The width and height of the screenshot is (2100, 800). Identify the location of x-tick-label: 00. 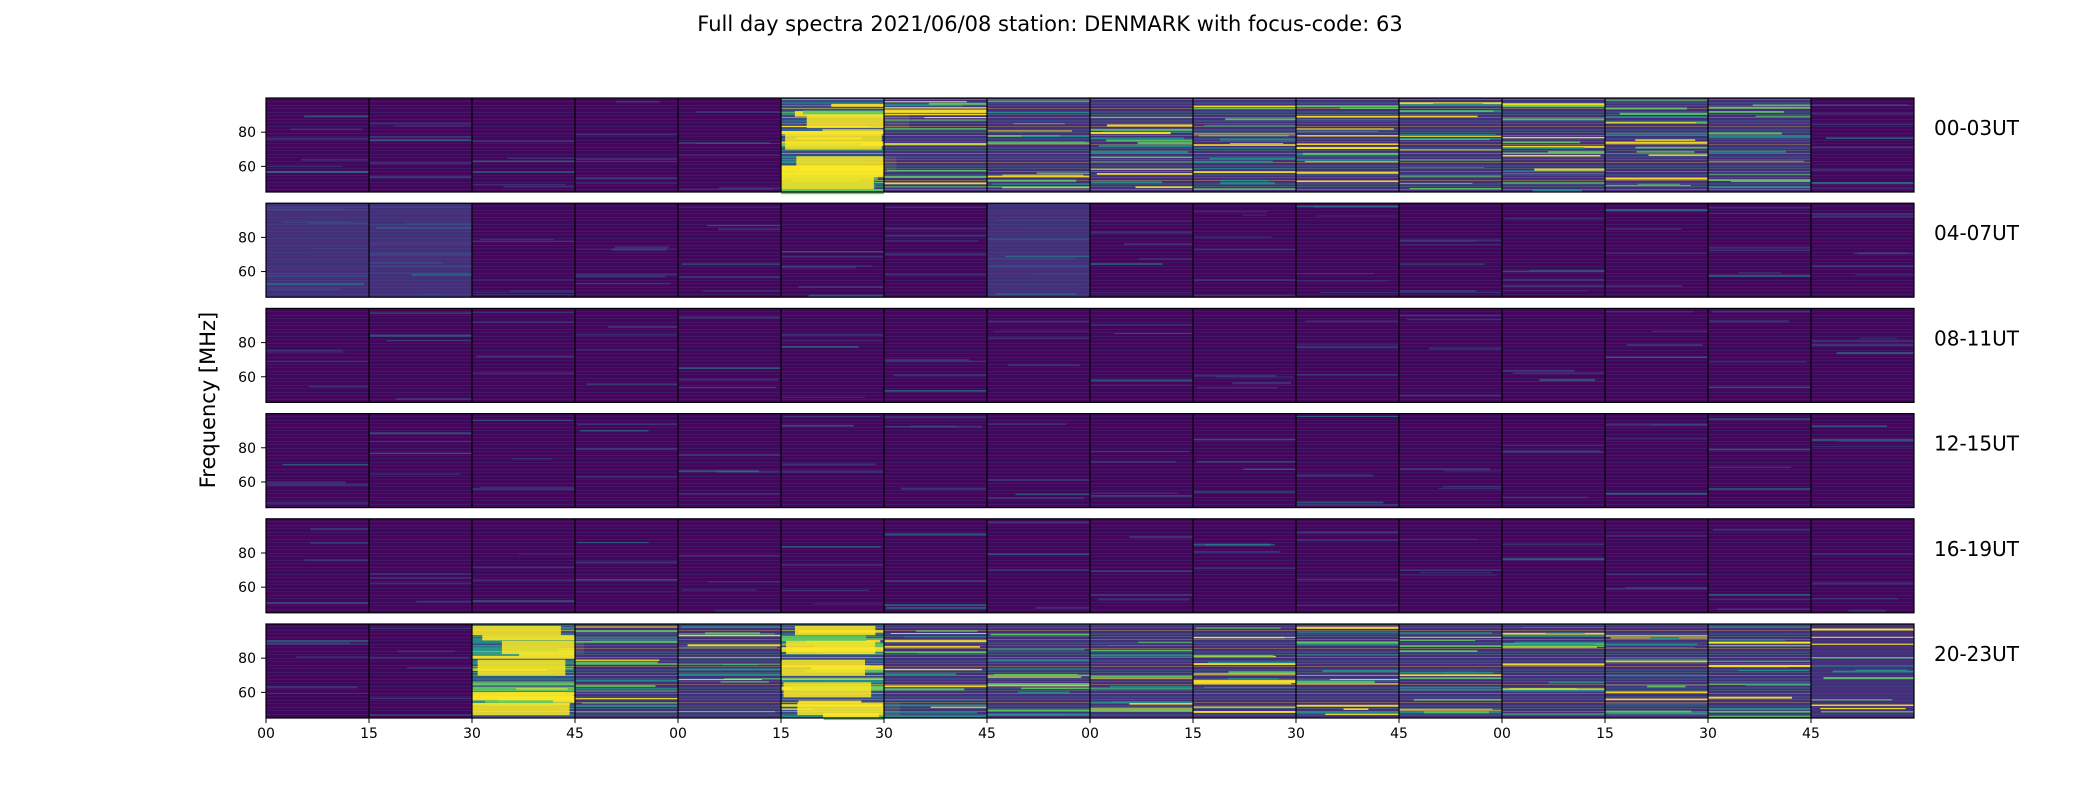
(1090, 734).